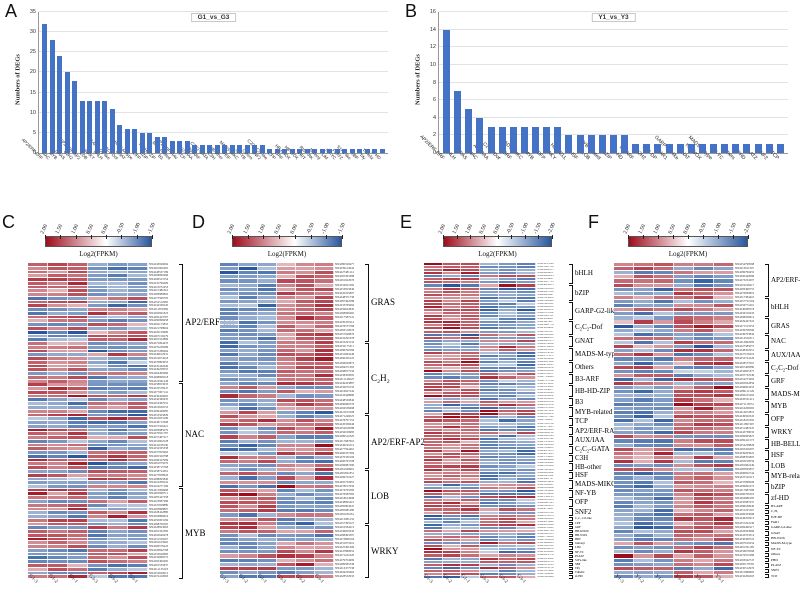  I want to click on scale-tick-label: 2.00, so click(442, 229).